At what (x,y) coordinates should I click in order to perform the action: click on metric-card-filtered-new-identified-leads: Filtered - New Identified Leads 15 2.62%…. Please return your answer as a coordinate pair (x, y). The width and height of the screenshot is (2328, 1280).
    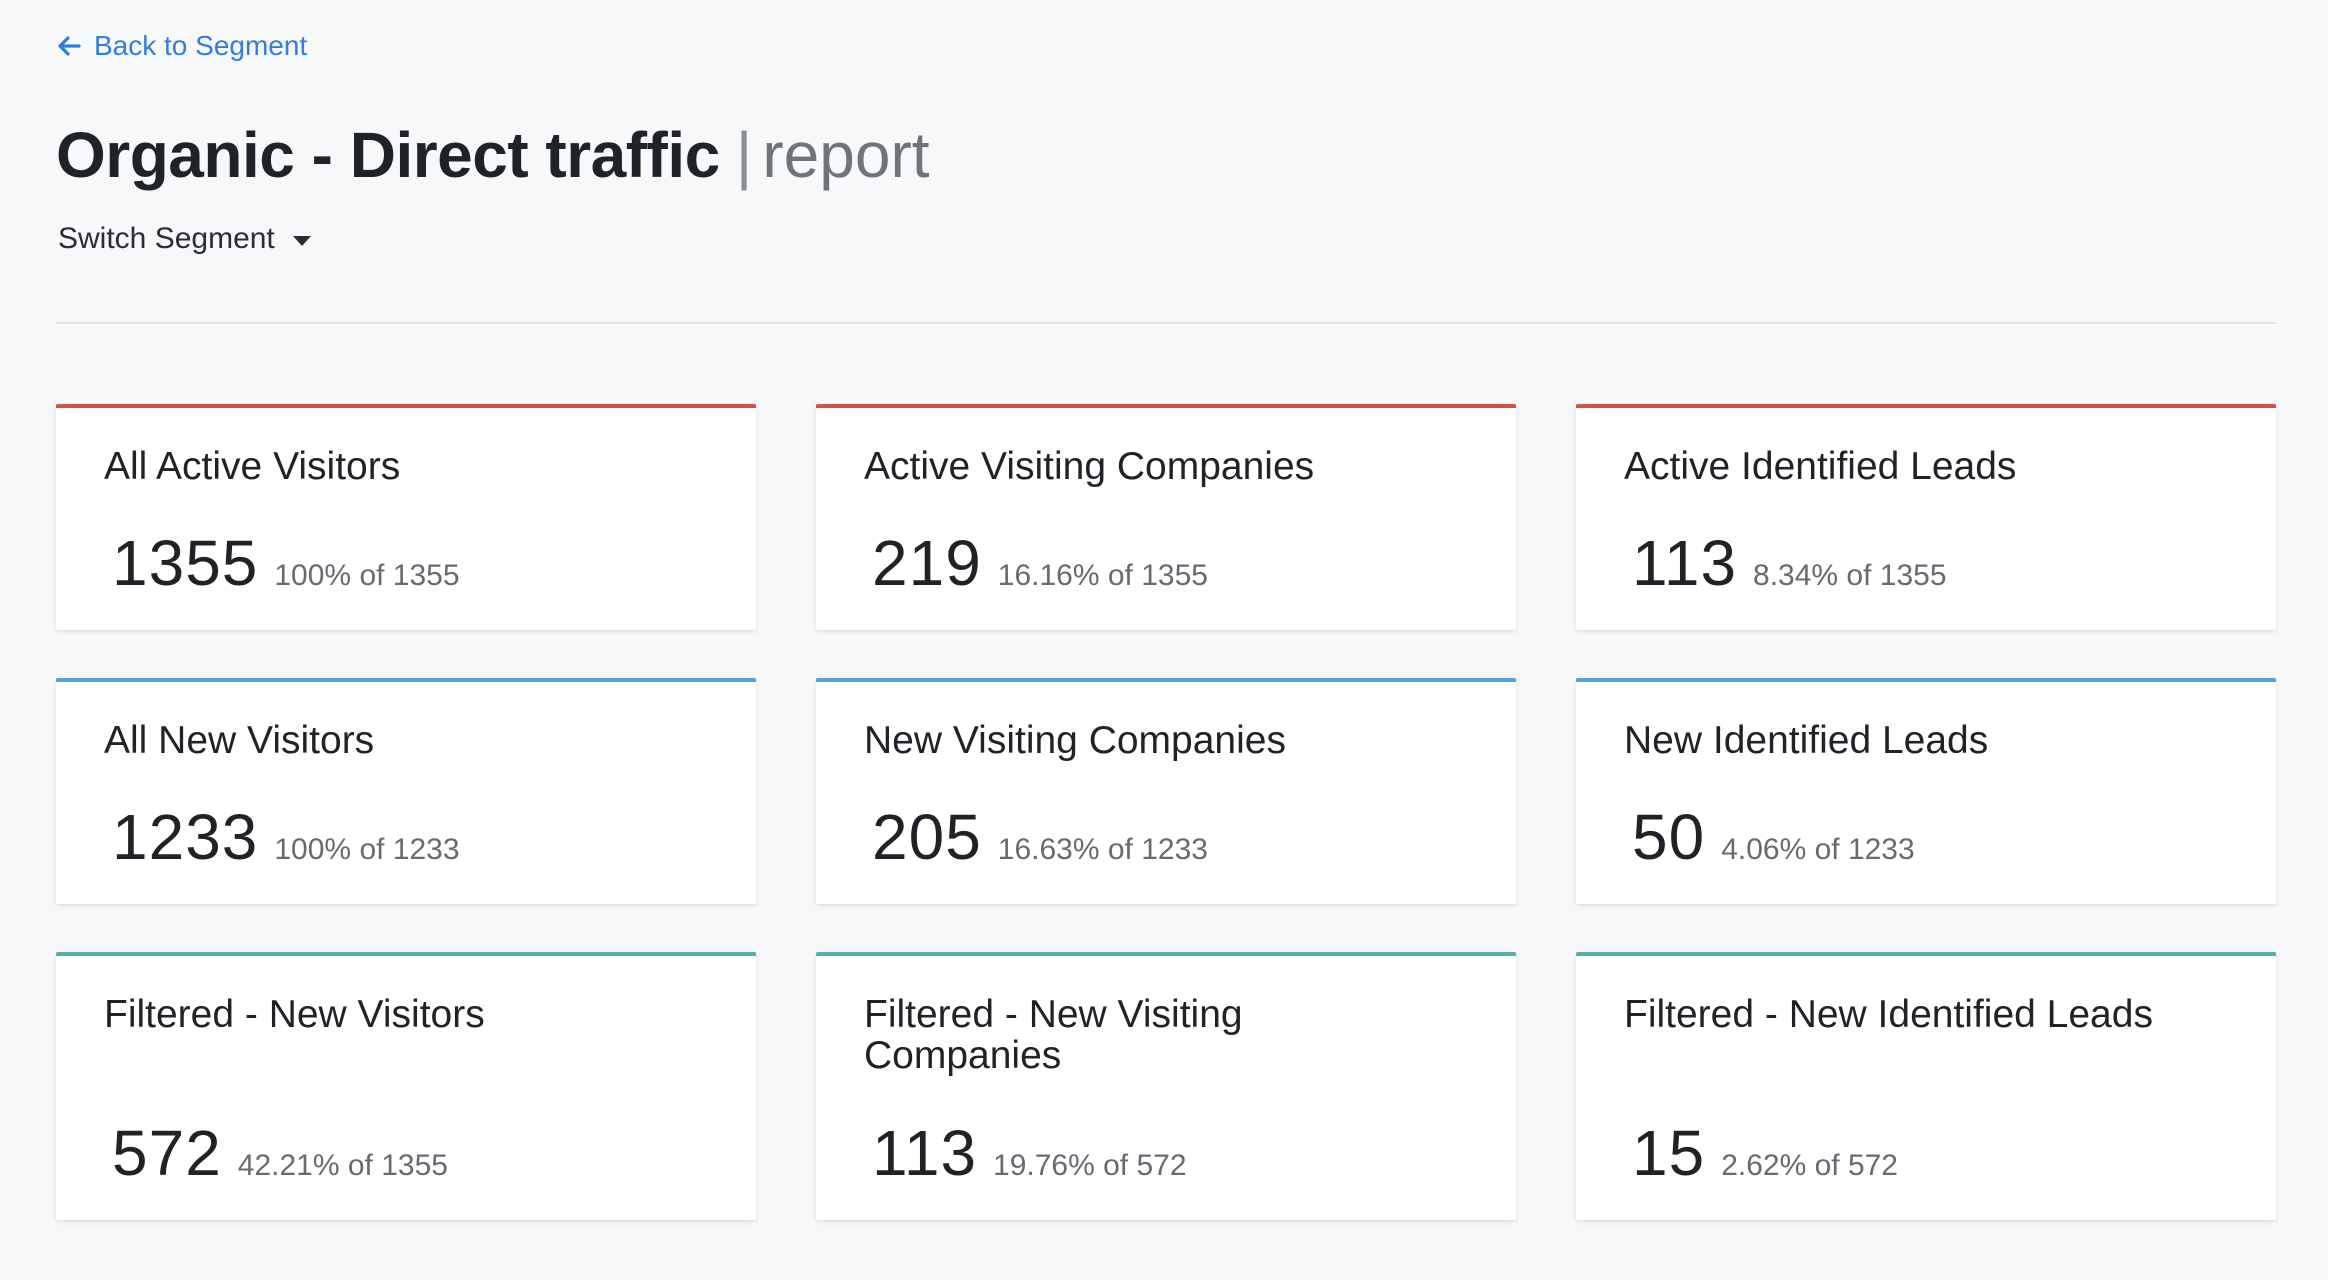
    Looking at the image, I should click on (1926, 1086).